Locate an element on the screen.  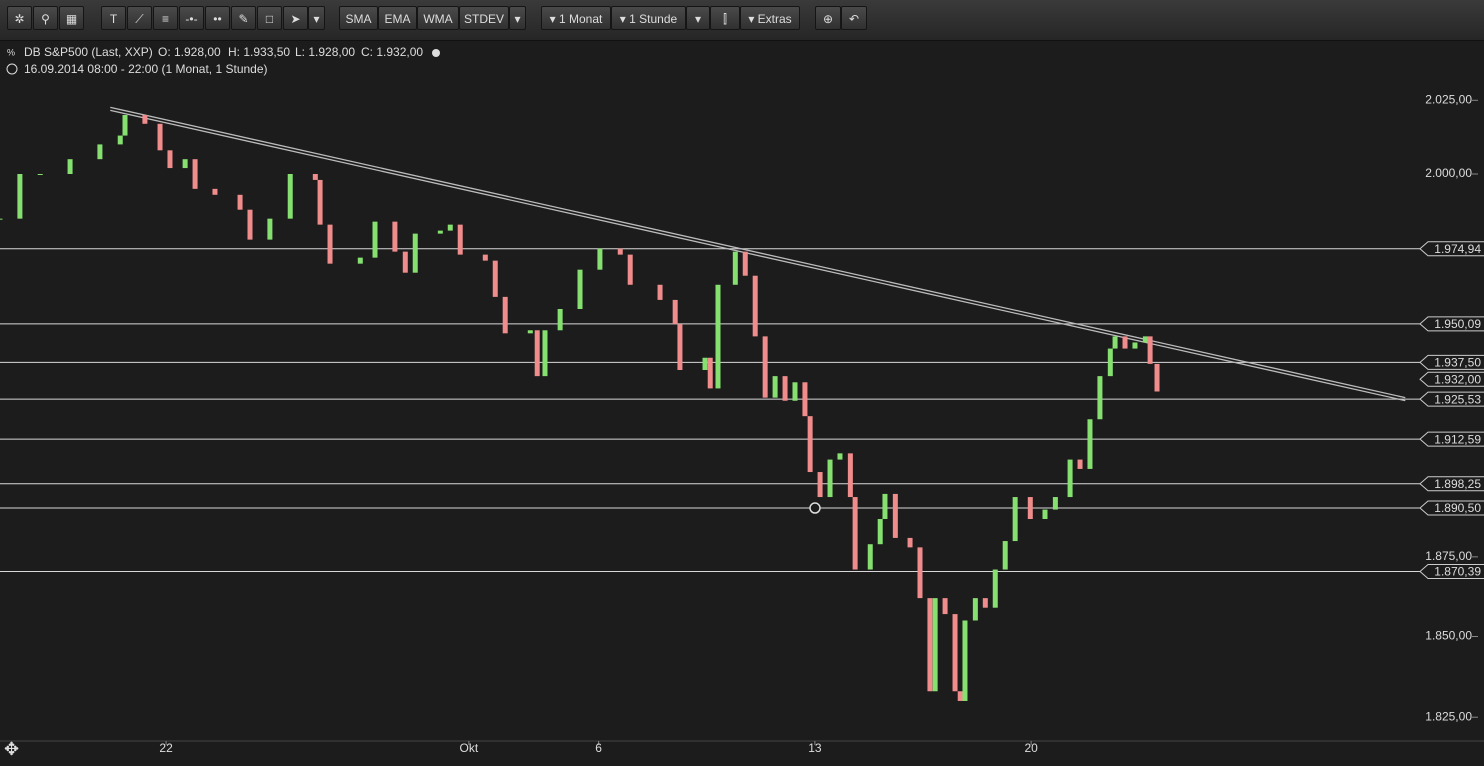
rect-tool: □ is located at coordinates (269, 18).